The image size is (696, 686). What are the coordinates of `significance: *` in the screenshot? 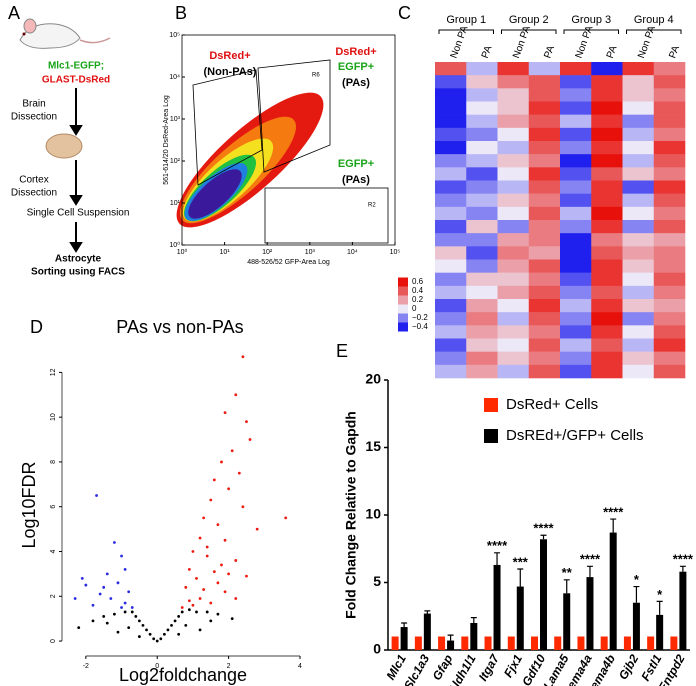 It's located at (660, 594).